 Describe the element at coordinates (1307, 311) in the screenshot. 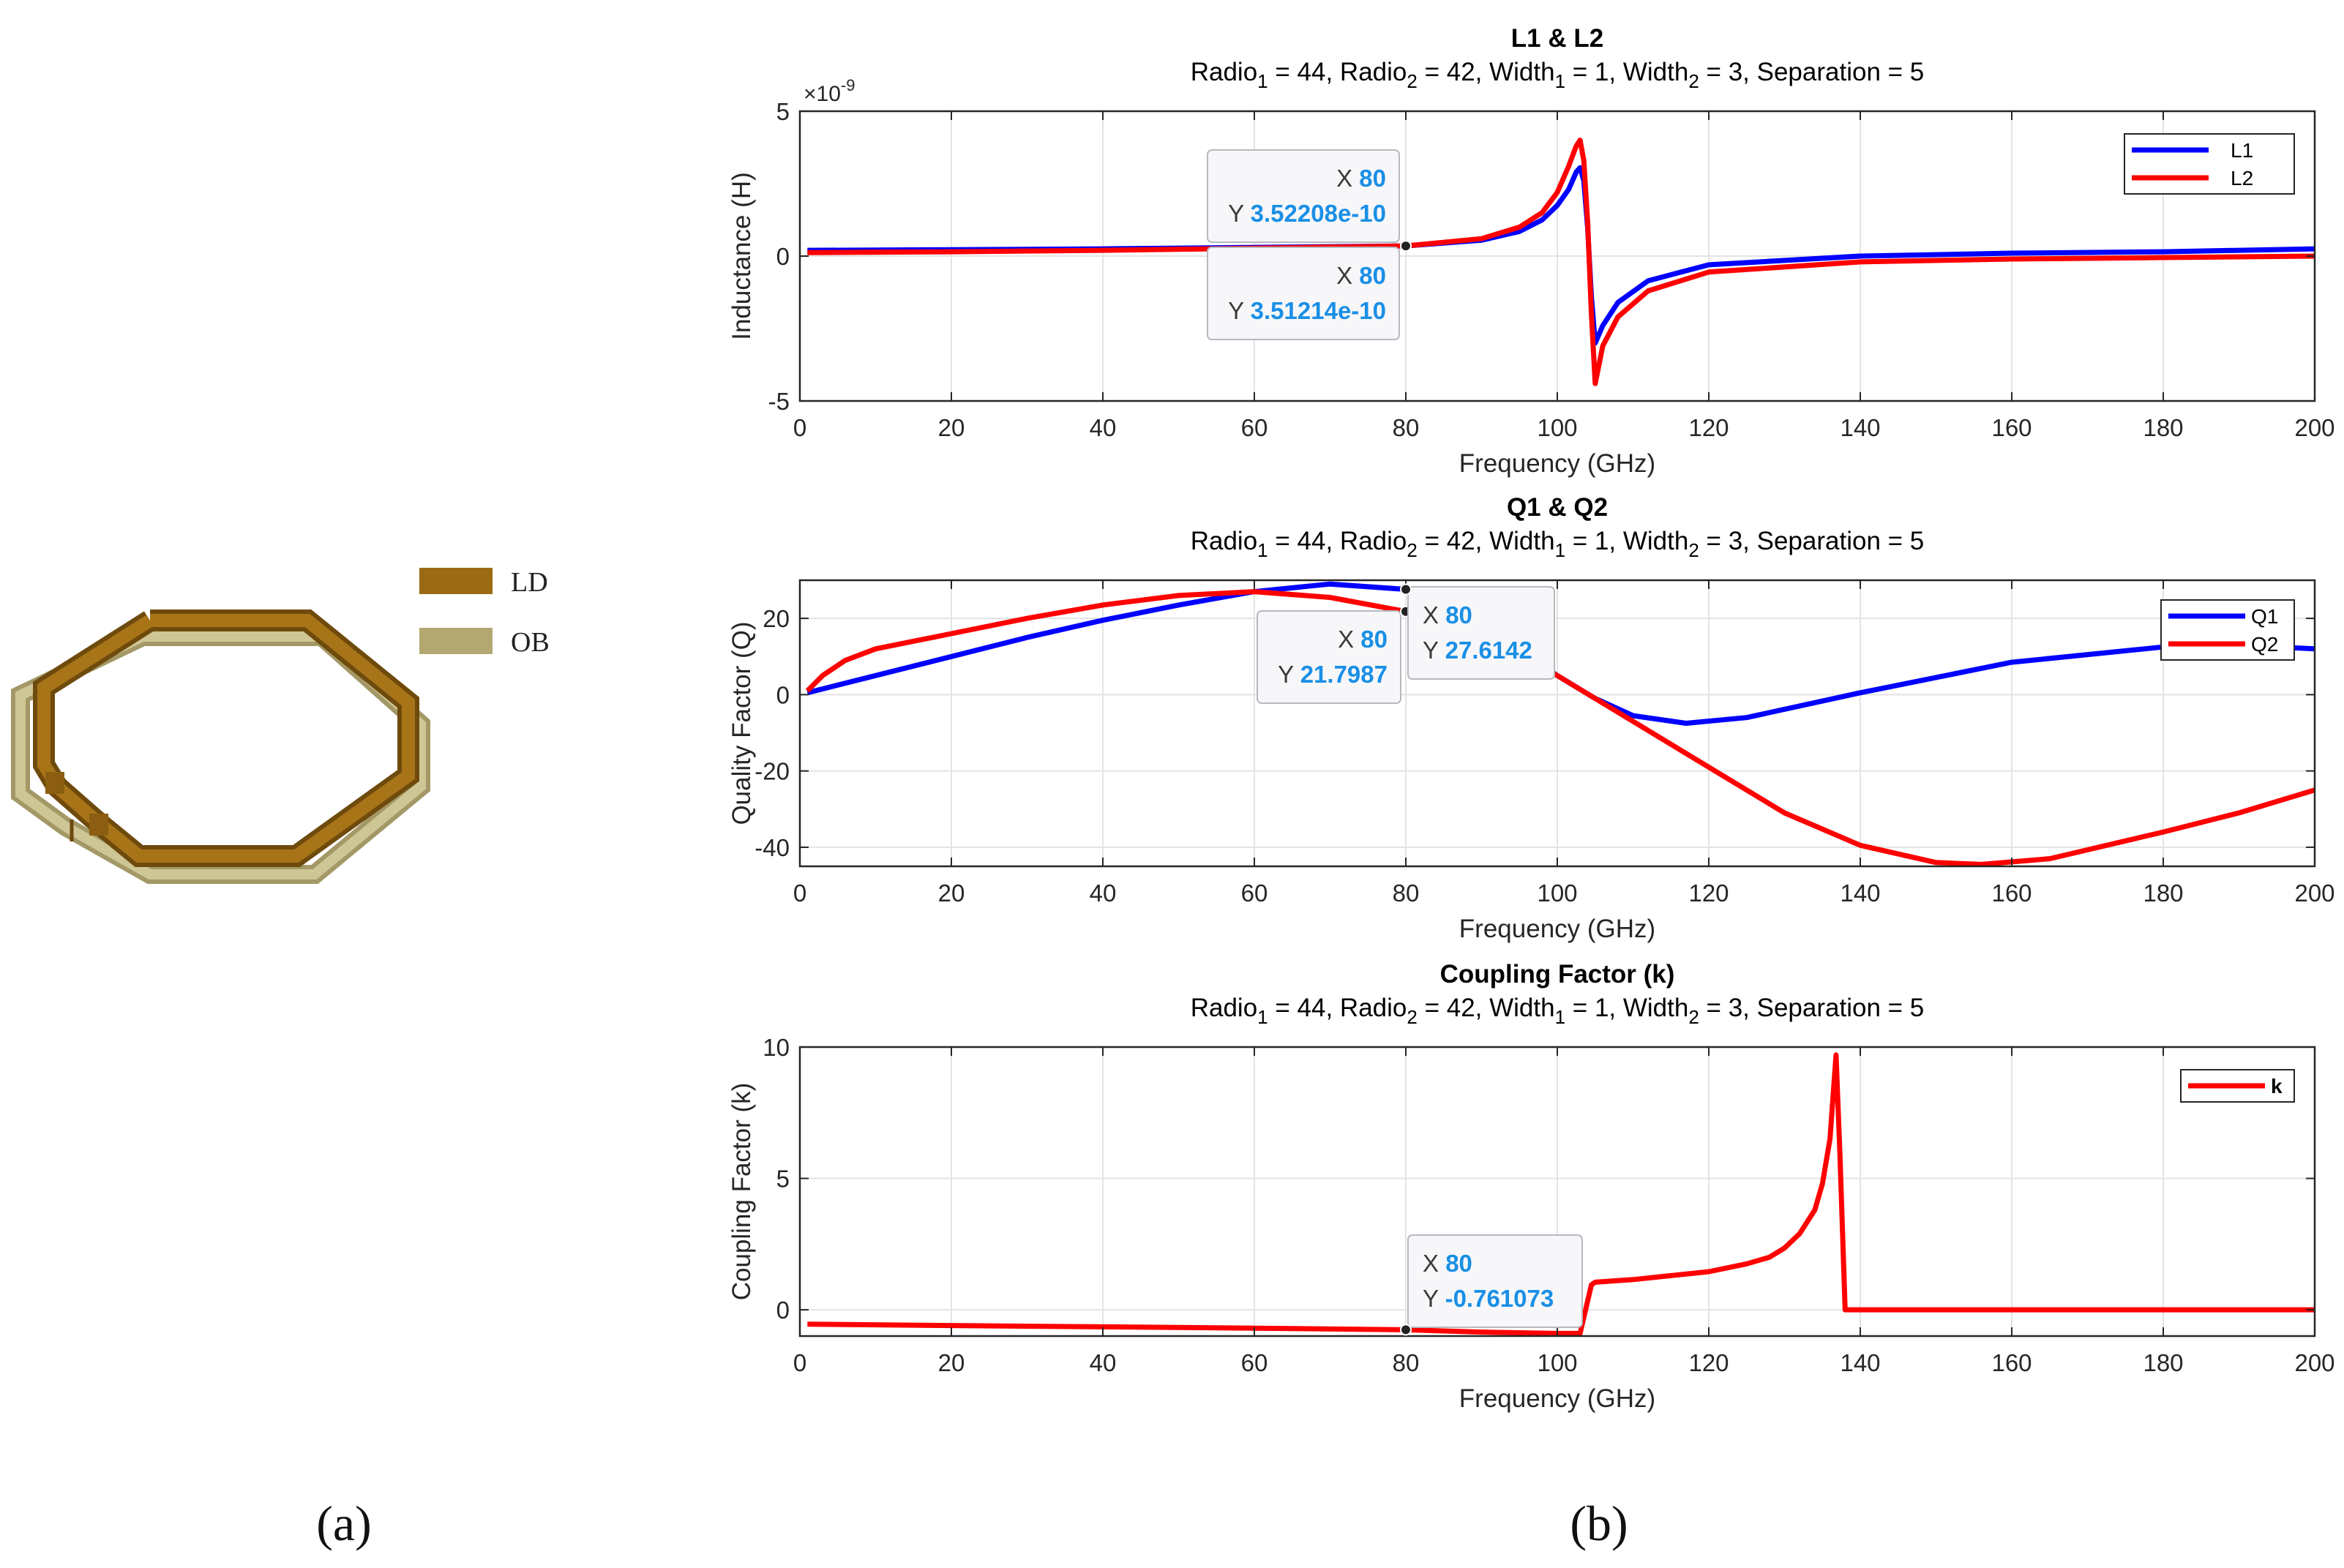

I see `datatip-y: Y 3.51214e-10` at that location.